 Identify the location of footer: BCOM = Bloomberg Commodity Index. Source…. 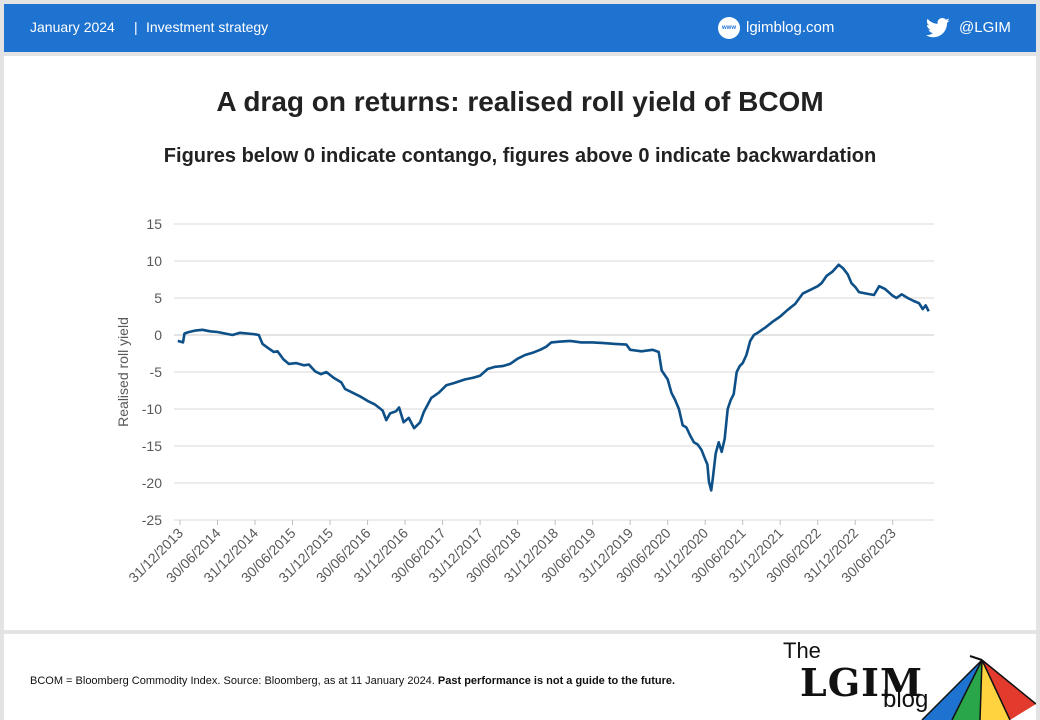
(520, 677).